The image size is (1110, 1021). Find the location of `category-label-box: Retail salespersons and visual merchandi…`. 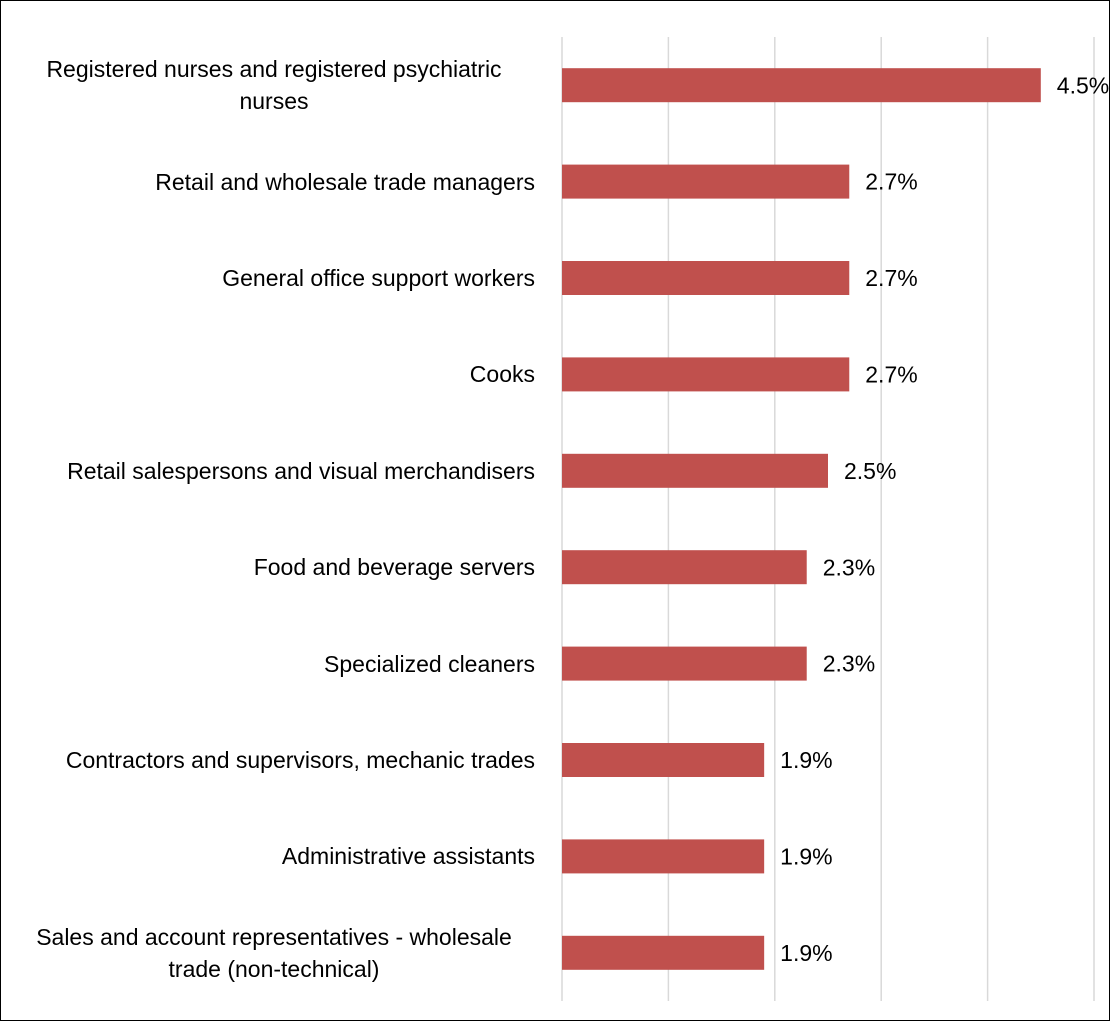

category-label-box: Retail salespersons and visual merchandi… is located at coordinates (274, 471).